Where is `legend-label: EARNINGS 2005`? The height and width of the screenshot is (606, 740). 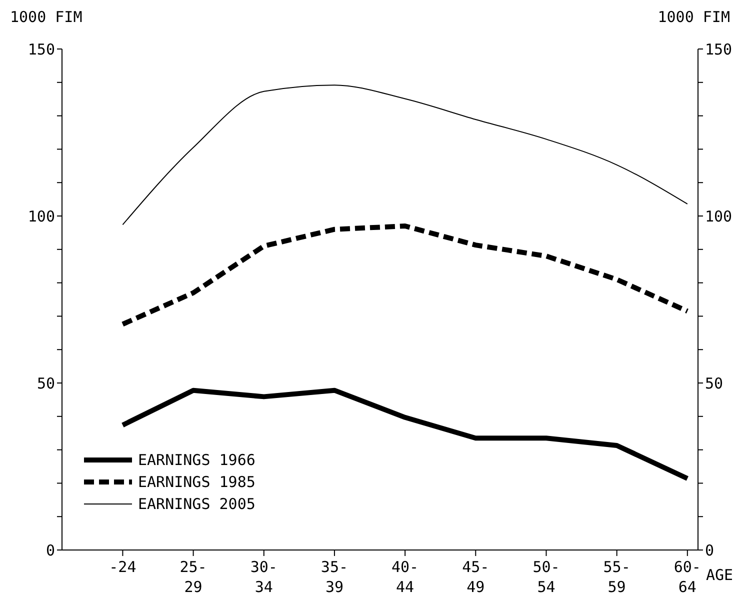 legend-label: EARNINGS 2005 is located at coordinates (197, 504).